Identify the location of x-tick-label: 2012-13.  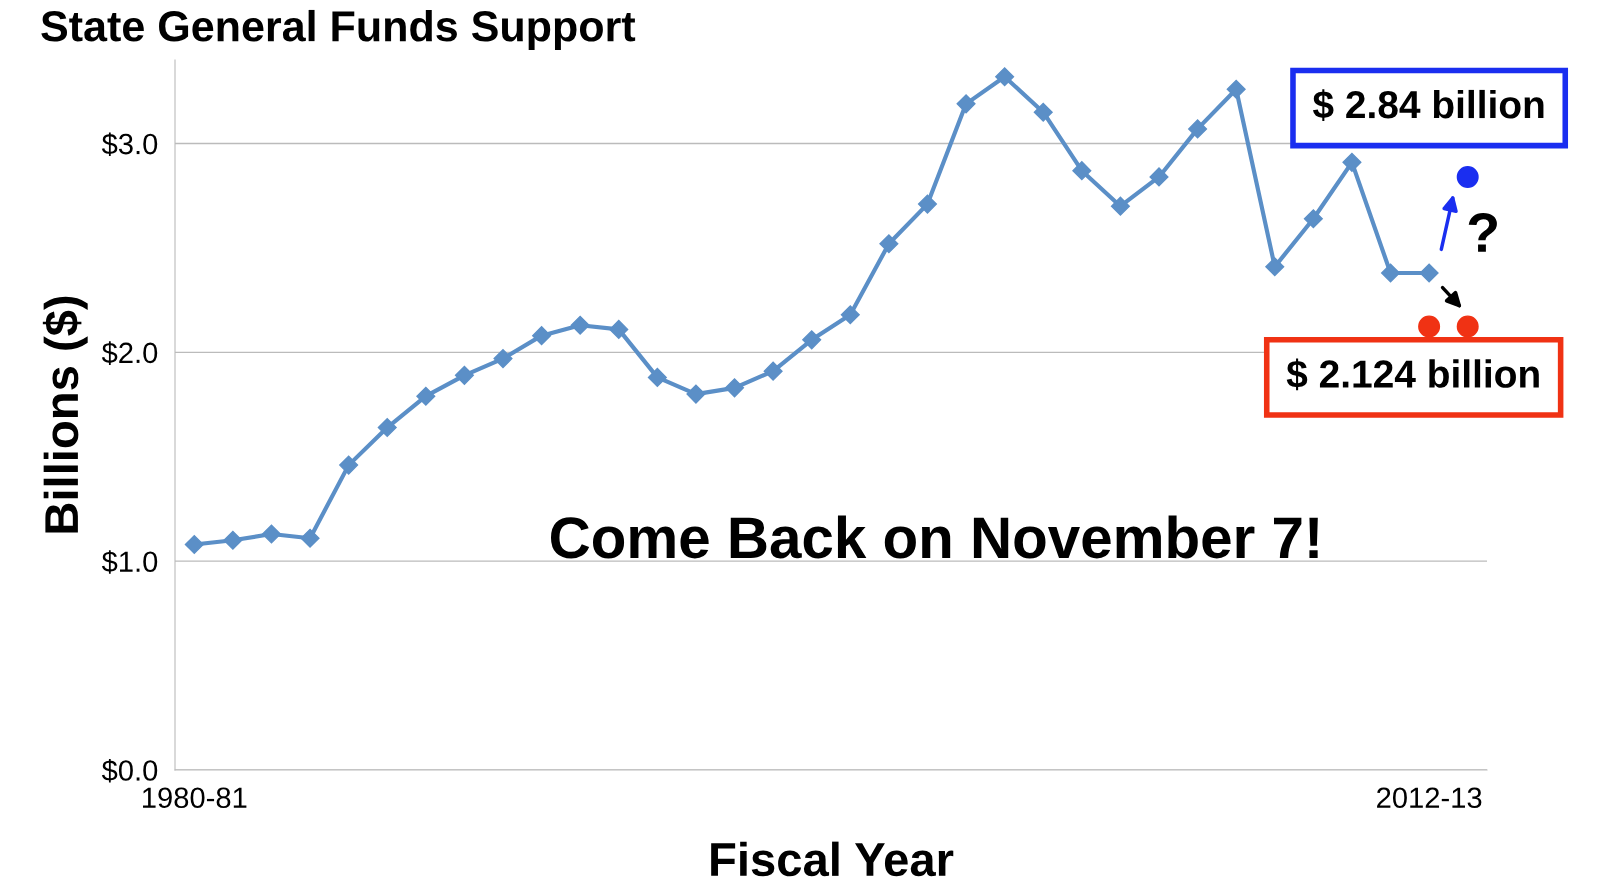
(1429, 798).